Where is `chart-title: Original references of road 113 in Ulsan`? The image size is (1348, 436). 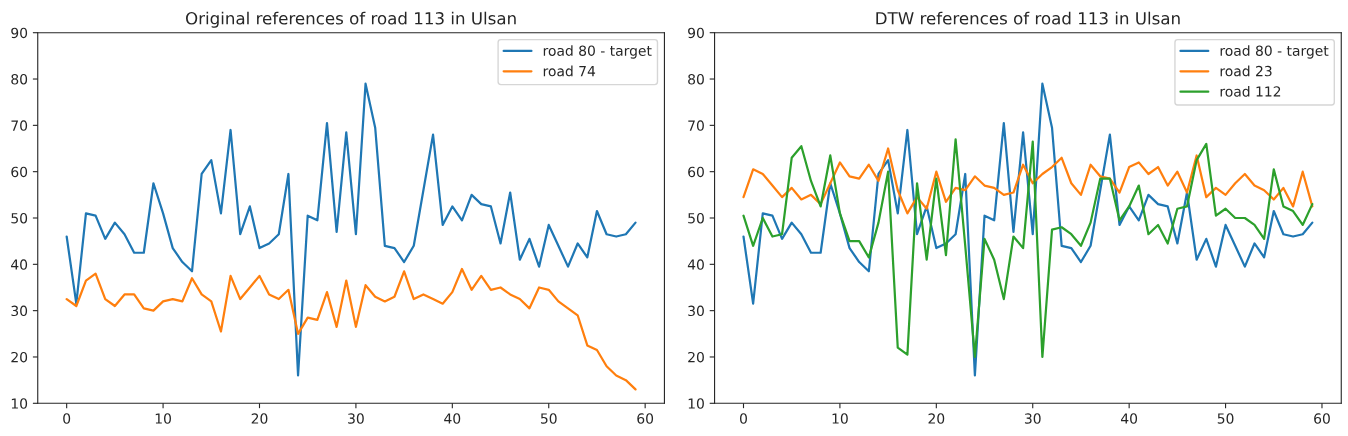 chart-title: Original references of road 113 in Ulsan is located at coordinates (350, 19).